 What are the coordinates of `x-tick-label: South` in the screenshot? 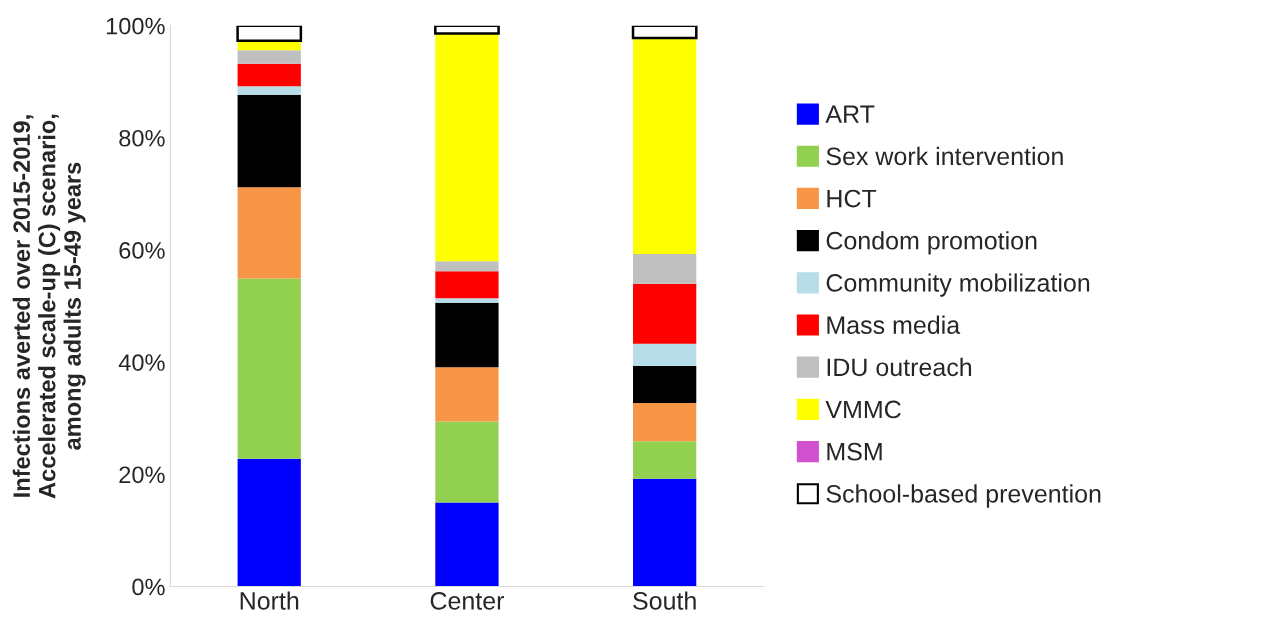 It's located at (664, 600).